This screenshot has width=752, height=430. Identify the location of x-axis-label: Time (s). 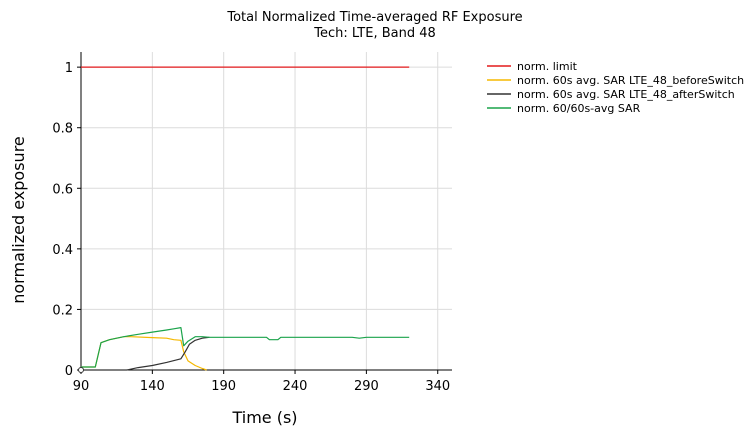
(264, 417).